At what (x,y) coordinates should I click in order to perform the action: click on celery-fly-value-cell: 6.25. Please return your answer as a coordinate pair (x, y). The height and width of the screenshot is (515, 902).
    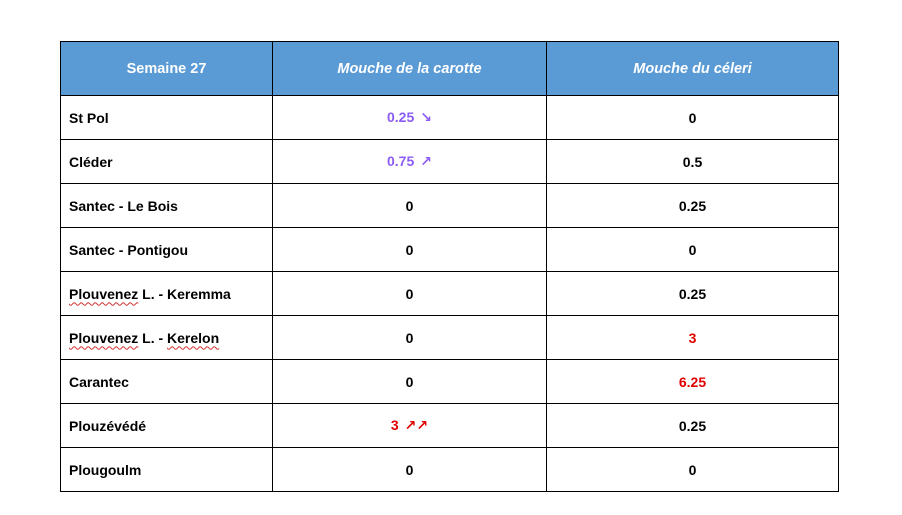
    Looking at the image, I should click on (692, 381).